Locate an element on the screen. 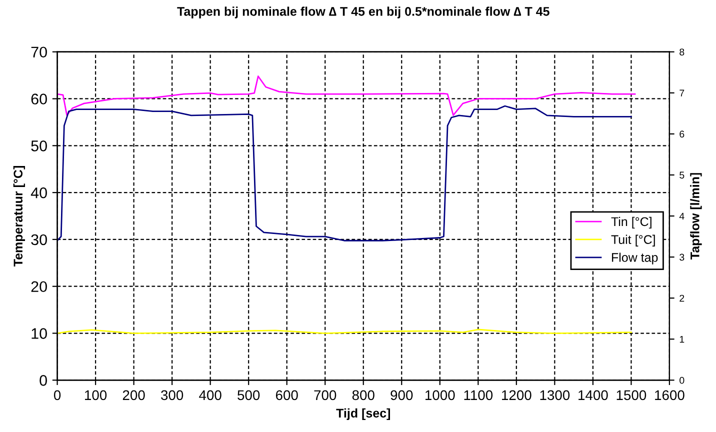 Image resolution: width=716 pixels, height=432 pixels. x-tick-label: 1100 is located at coordinates (478, 395).